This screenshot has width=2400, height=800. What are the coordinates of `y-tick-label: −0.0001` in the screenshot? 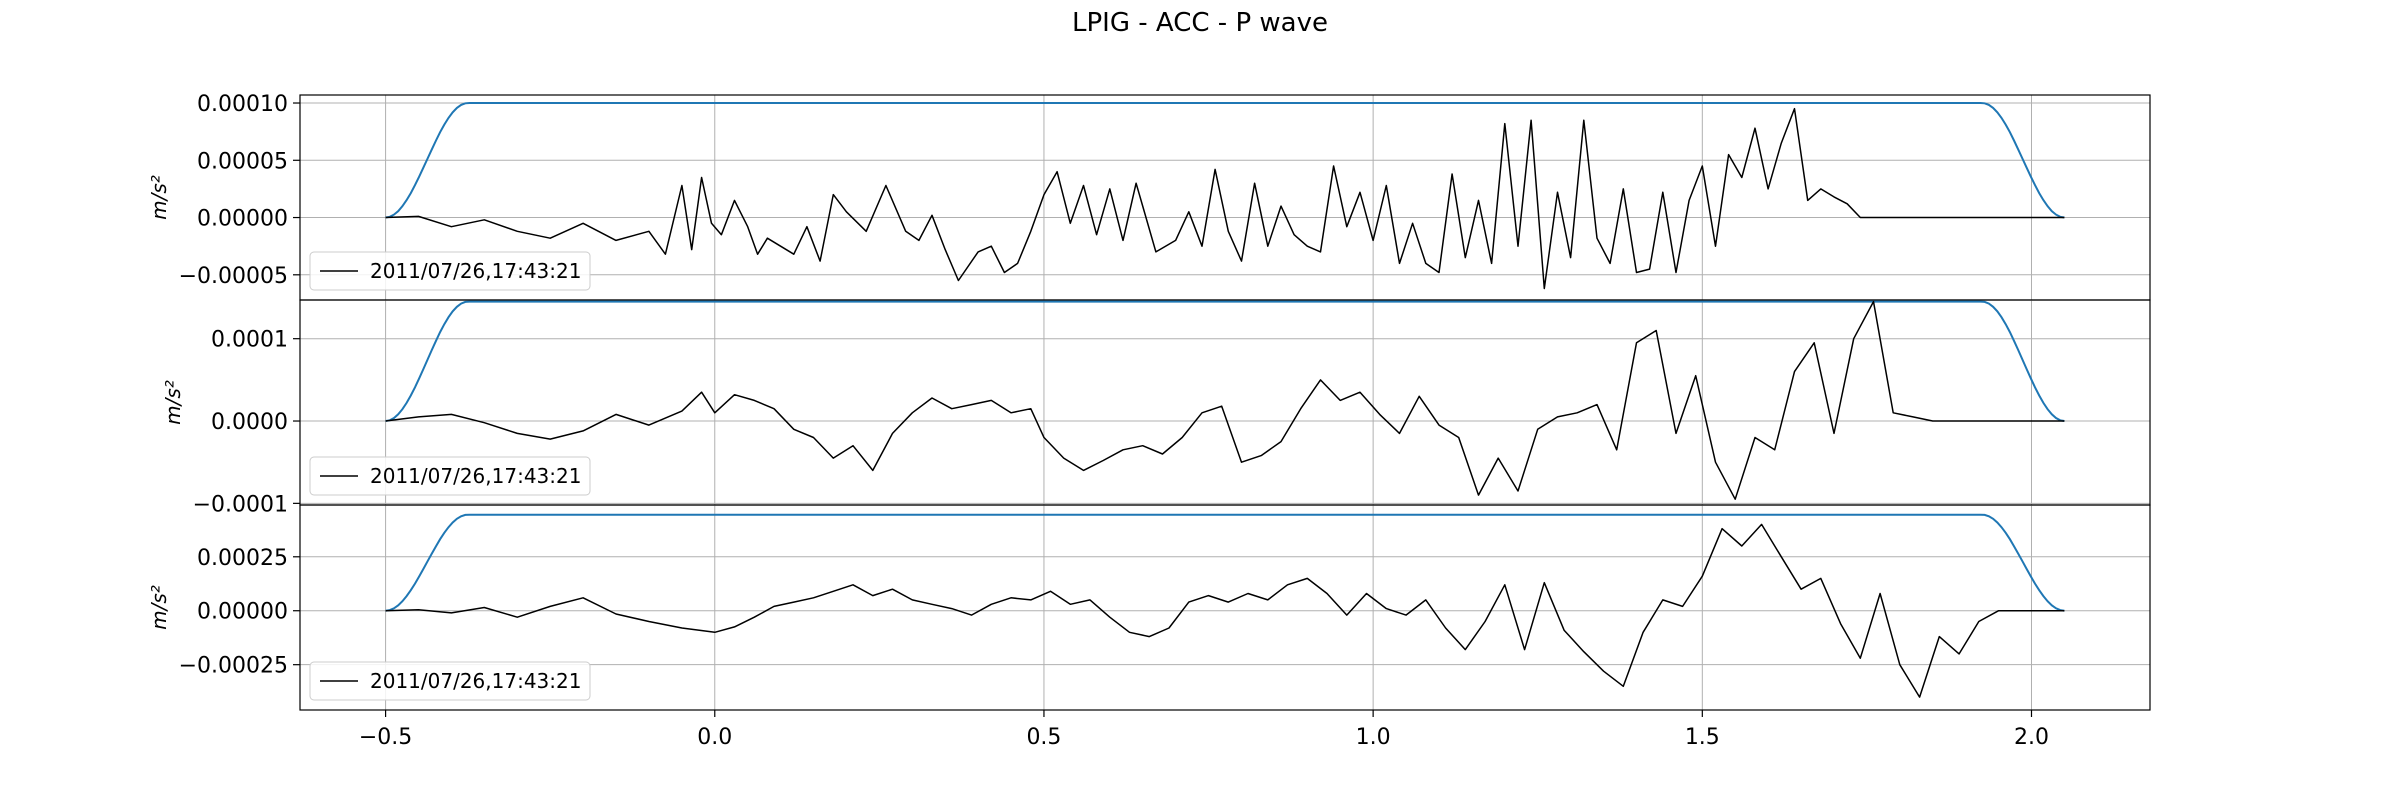 It's located at (240, 504).